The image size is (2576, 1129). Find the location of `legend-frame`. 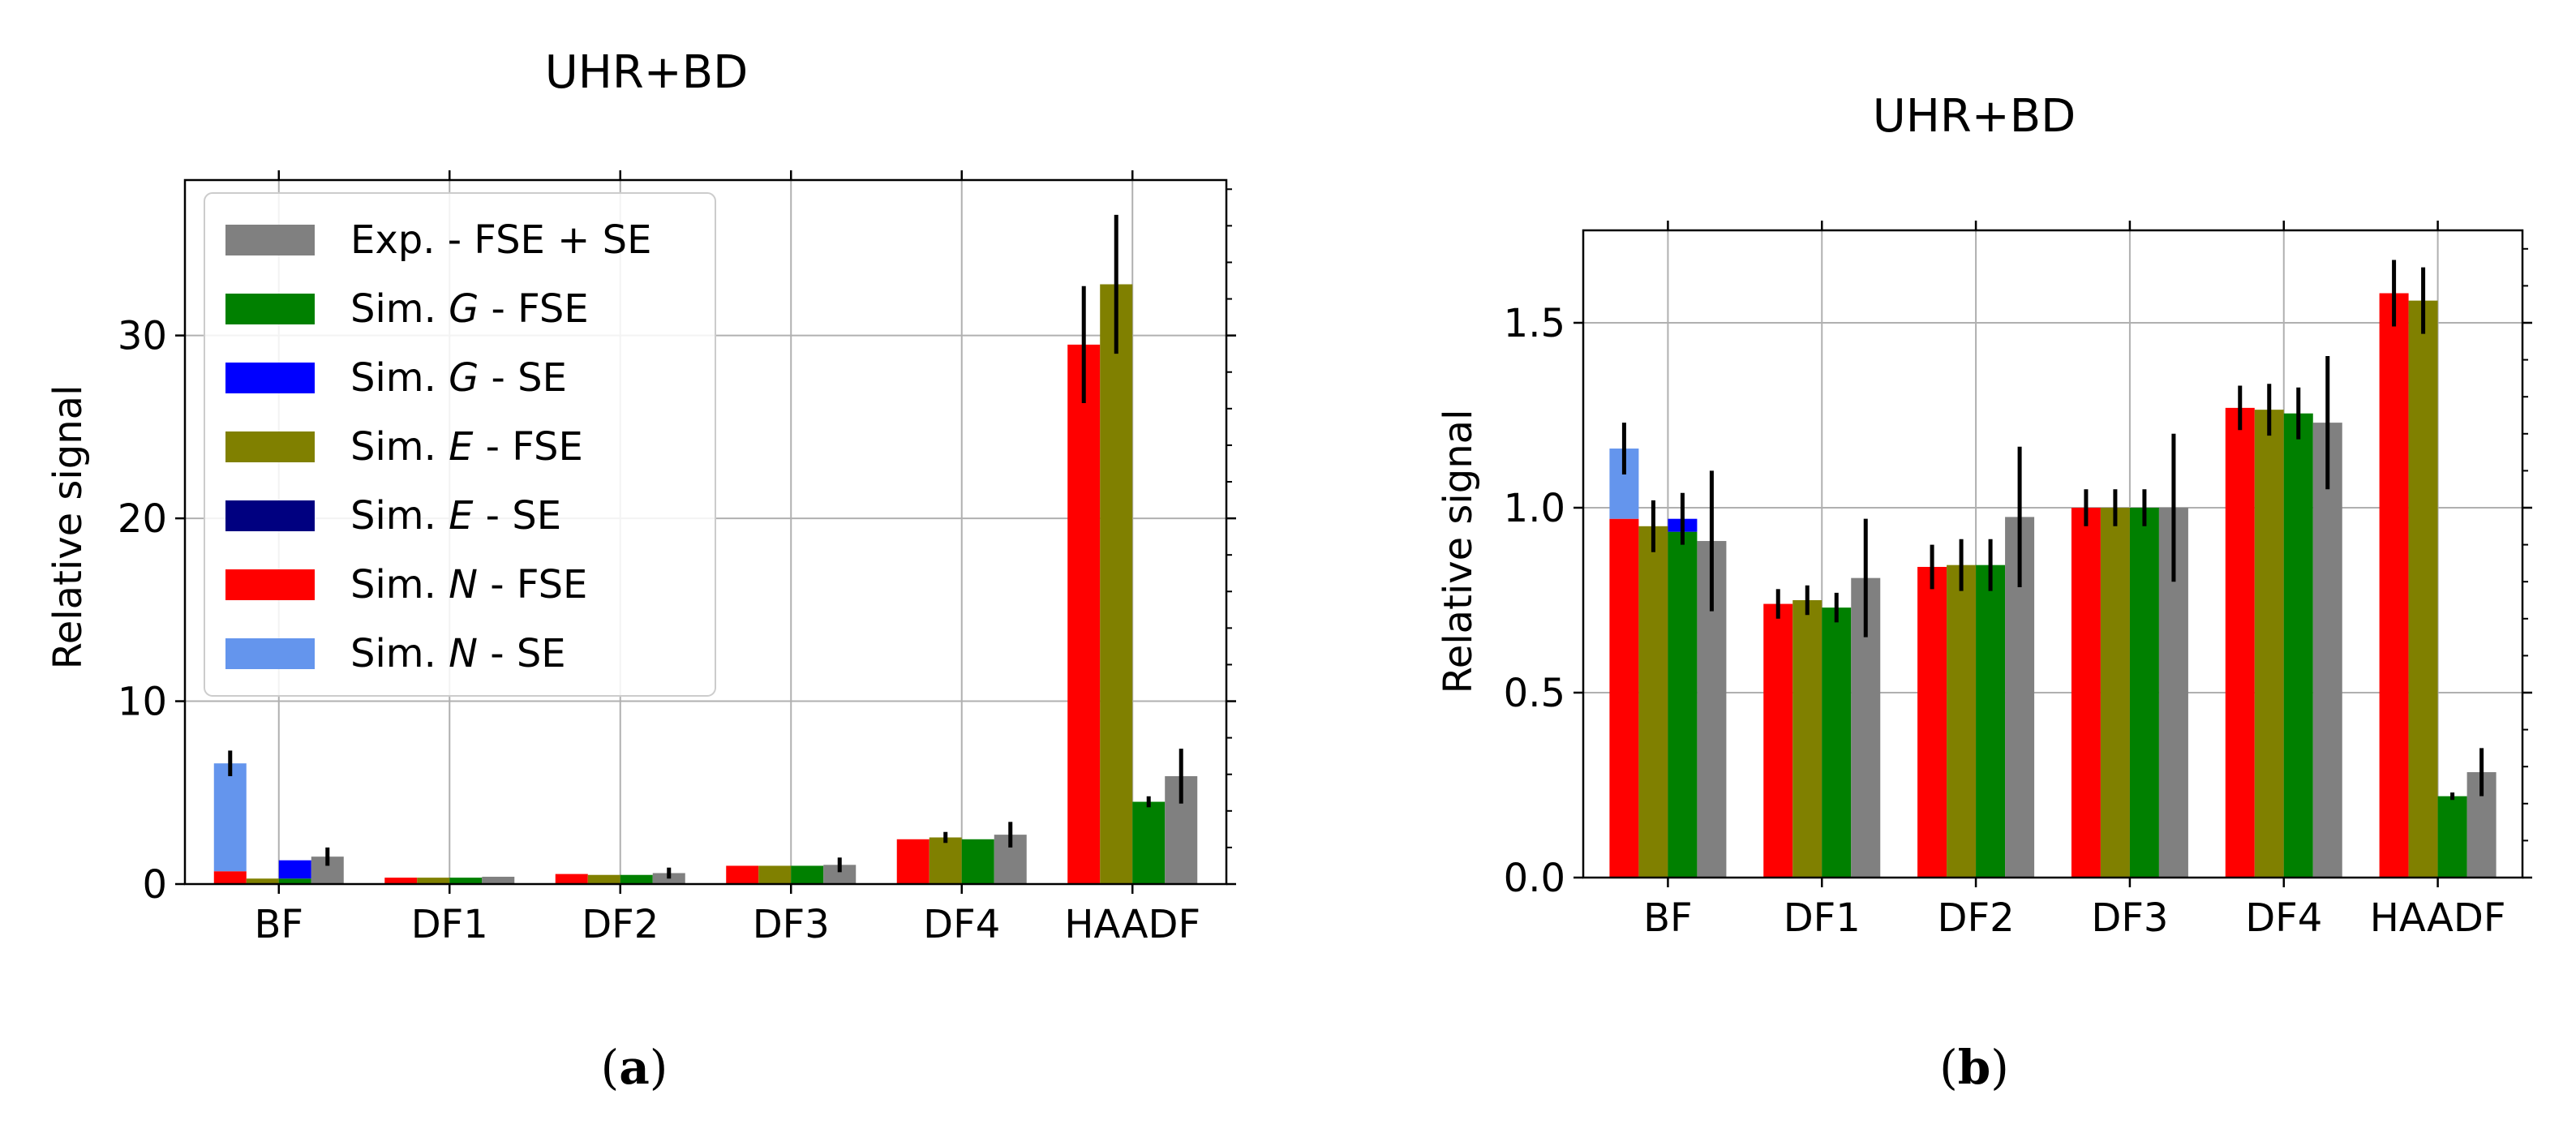

legend-frame is located at coordinates (460, 445).